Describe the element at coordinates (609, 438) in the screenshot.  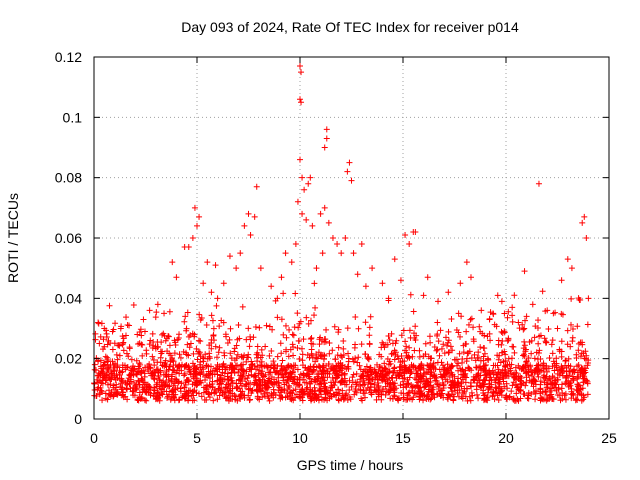
I see `x-tick-label: 25` at that location.